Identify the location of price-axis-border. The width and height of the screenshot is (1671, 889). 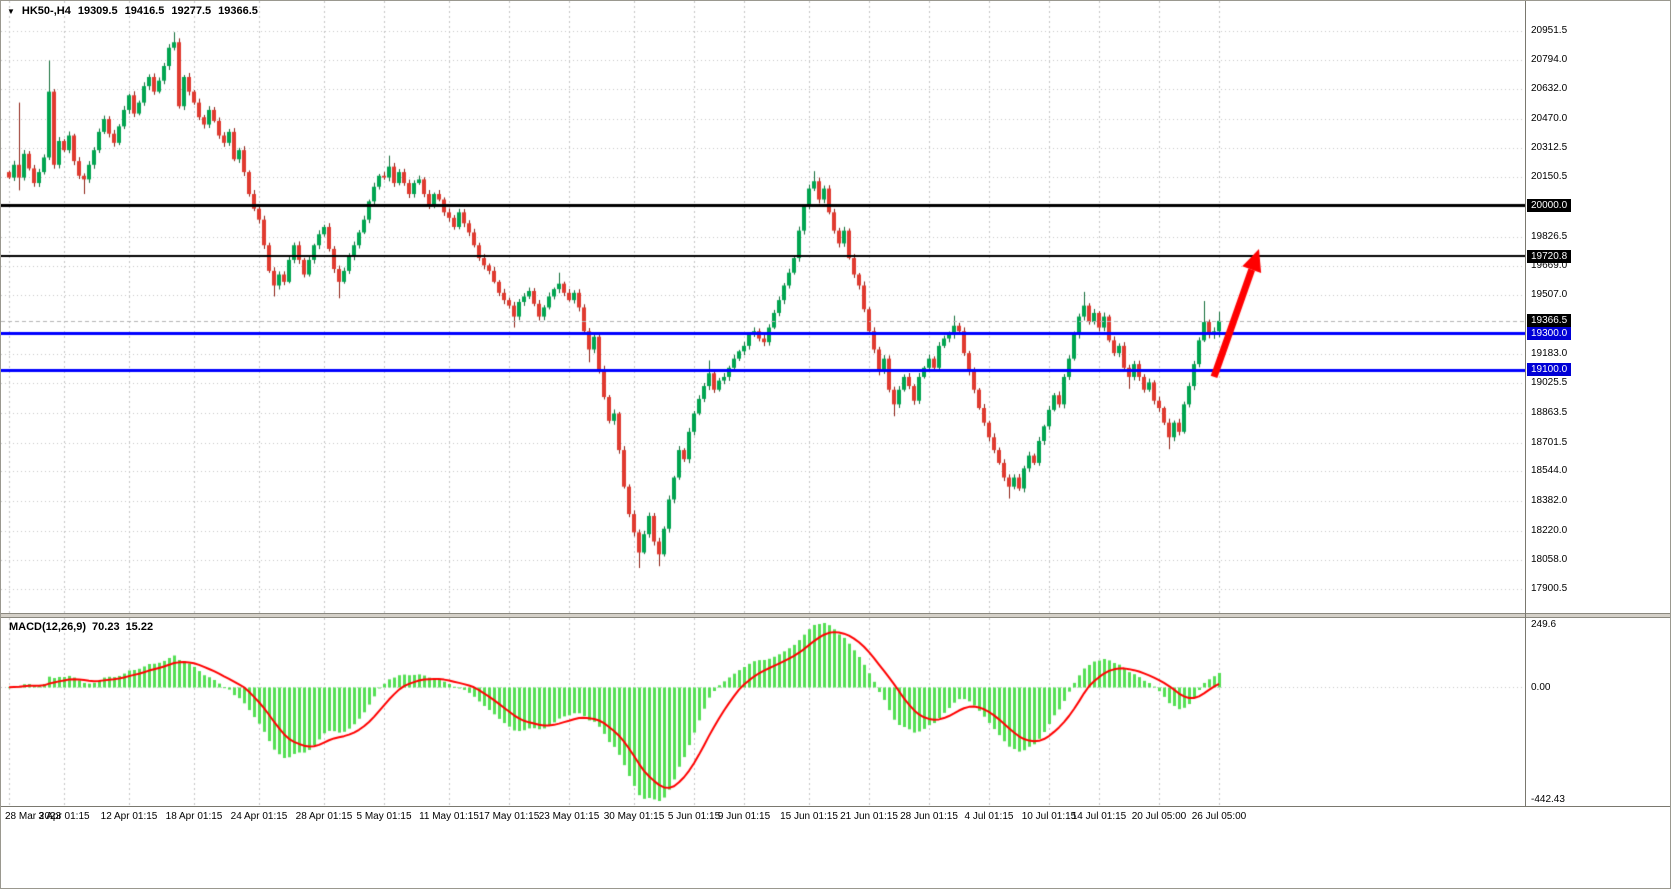
(1525, 403).